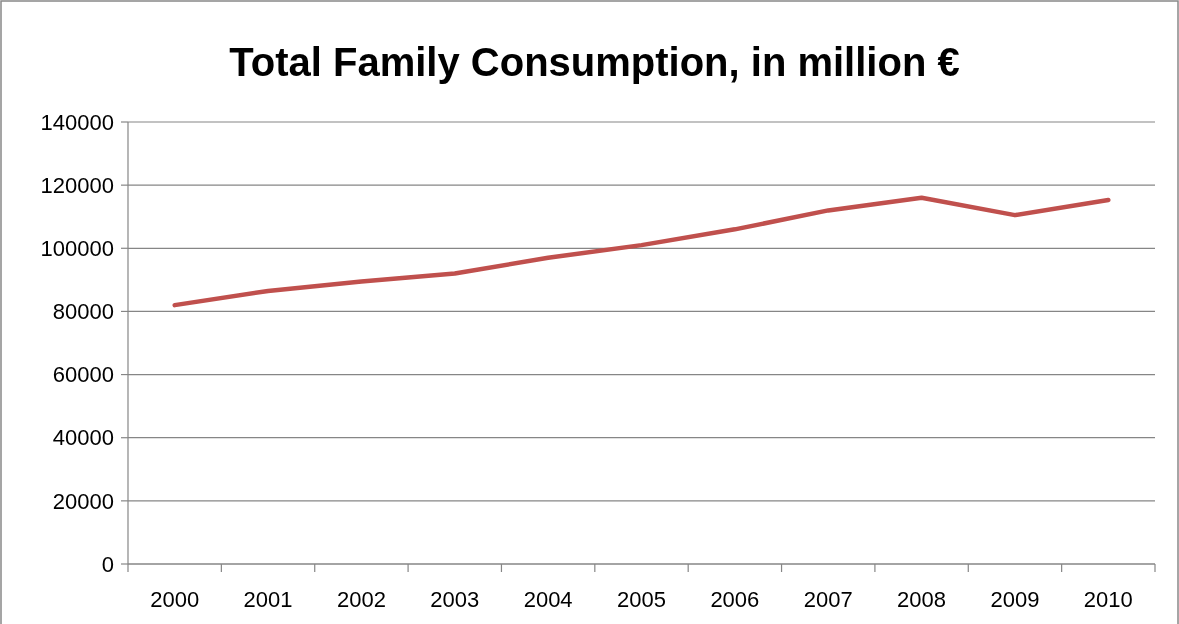 This screenshot has width=1179, height=624. Describe the element at coordinates (77, 185) in the screenshot. I see `y-tick-label: 120000` at that location.